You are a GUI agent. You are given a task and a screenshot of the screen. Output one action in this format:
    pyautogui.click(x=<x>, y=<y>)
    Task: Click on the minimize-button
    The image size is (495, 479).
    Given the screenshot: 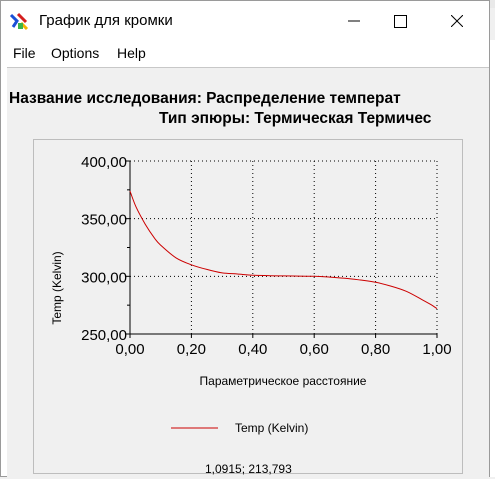 What is the action you would take?
    pyautogui.click(x=354, y=21)
    